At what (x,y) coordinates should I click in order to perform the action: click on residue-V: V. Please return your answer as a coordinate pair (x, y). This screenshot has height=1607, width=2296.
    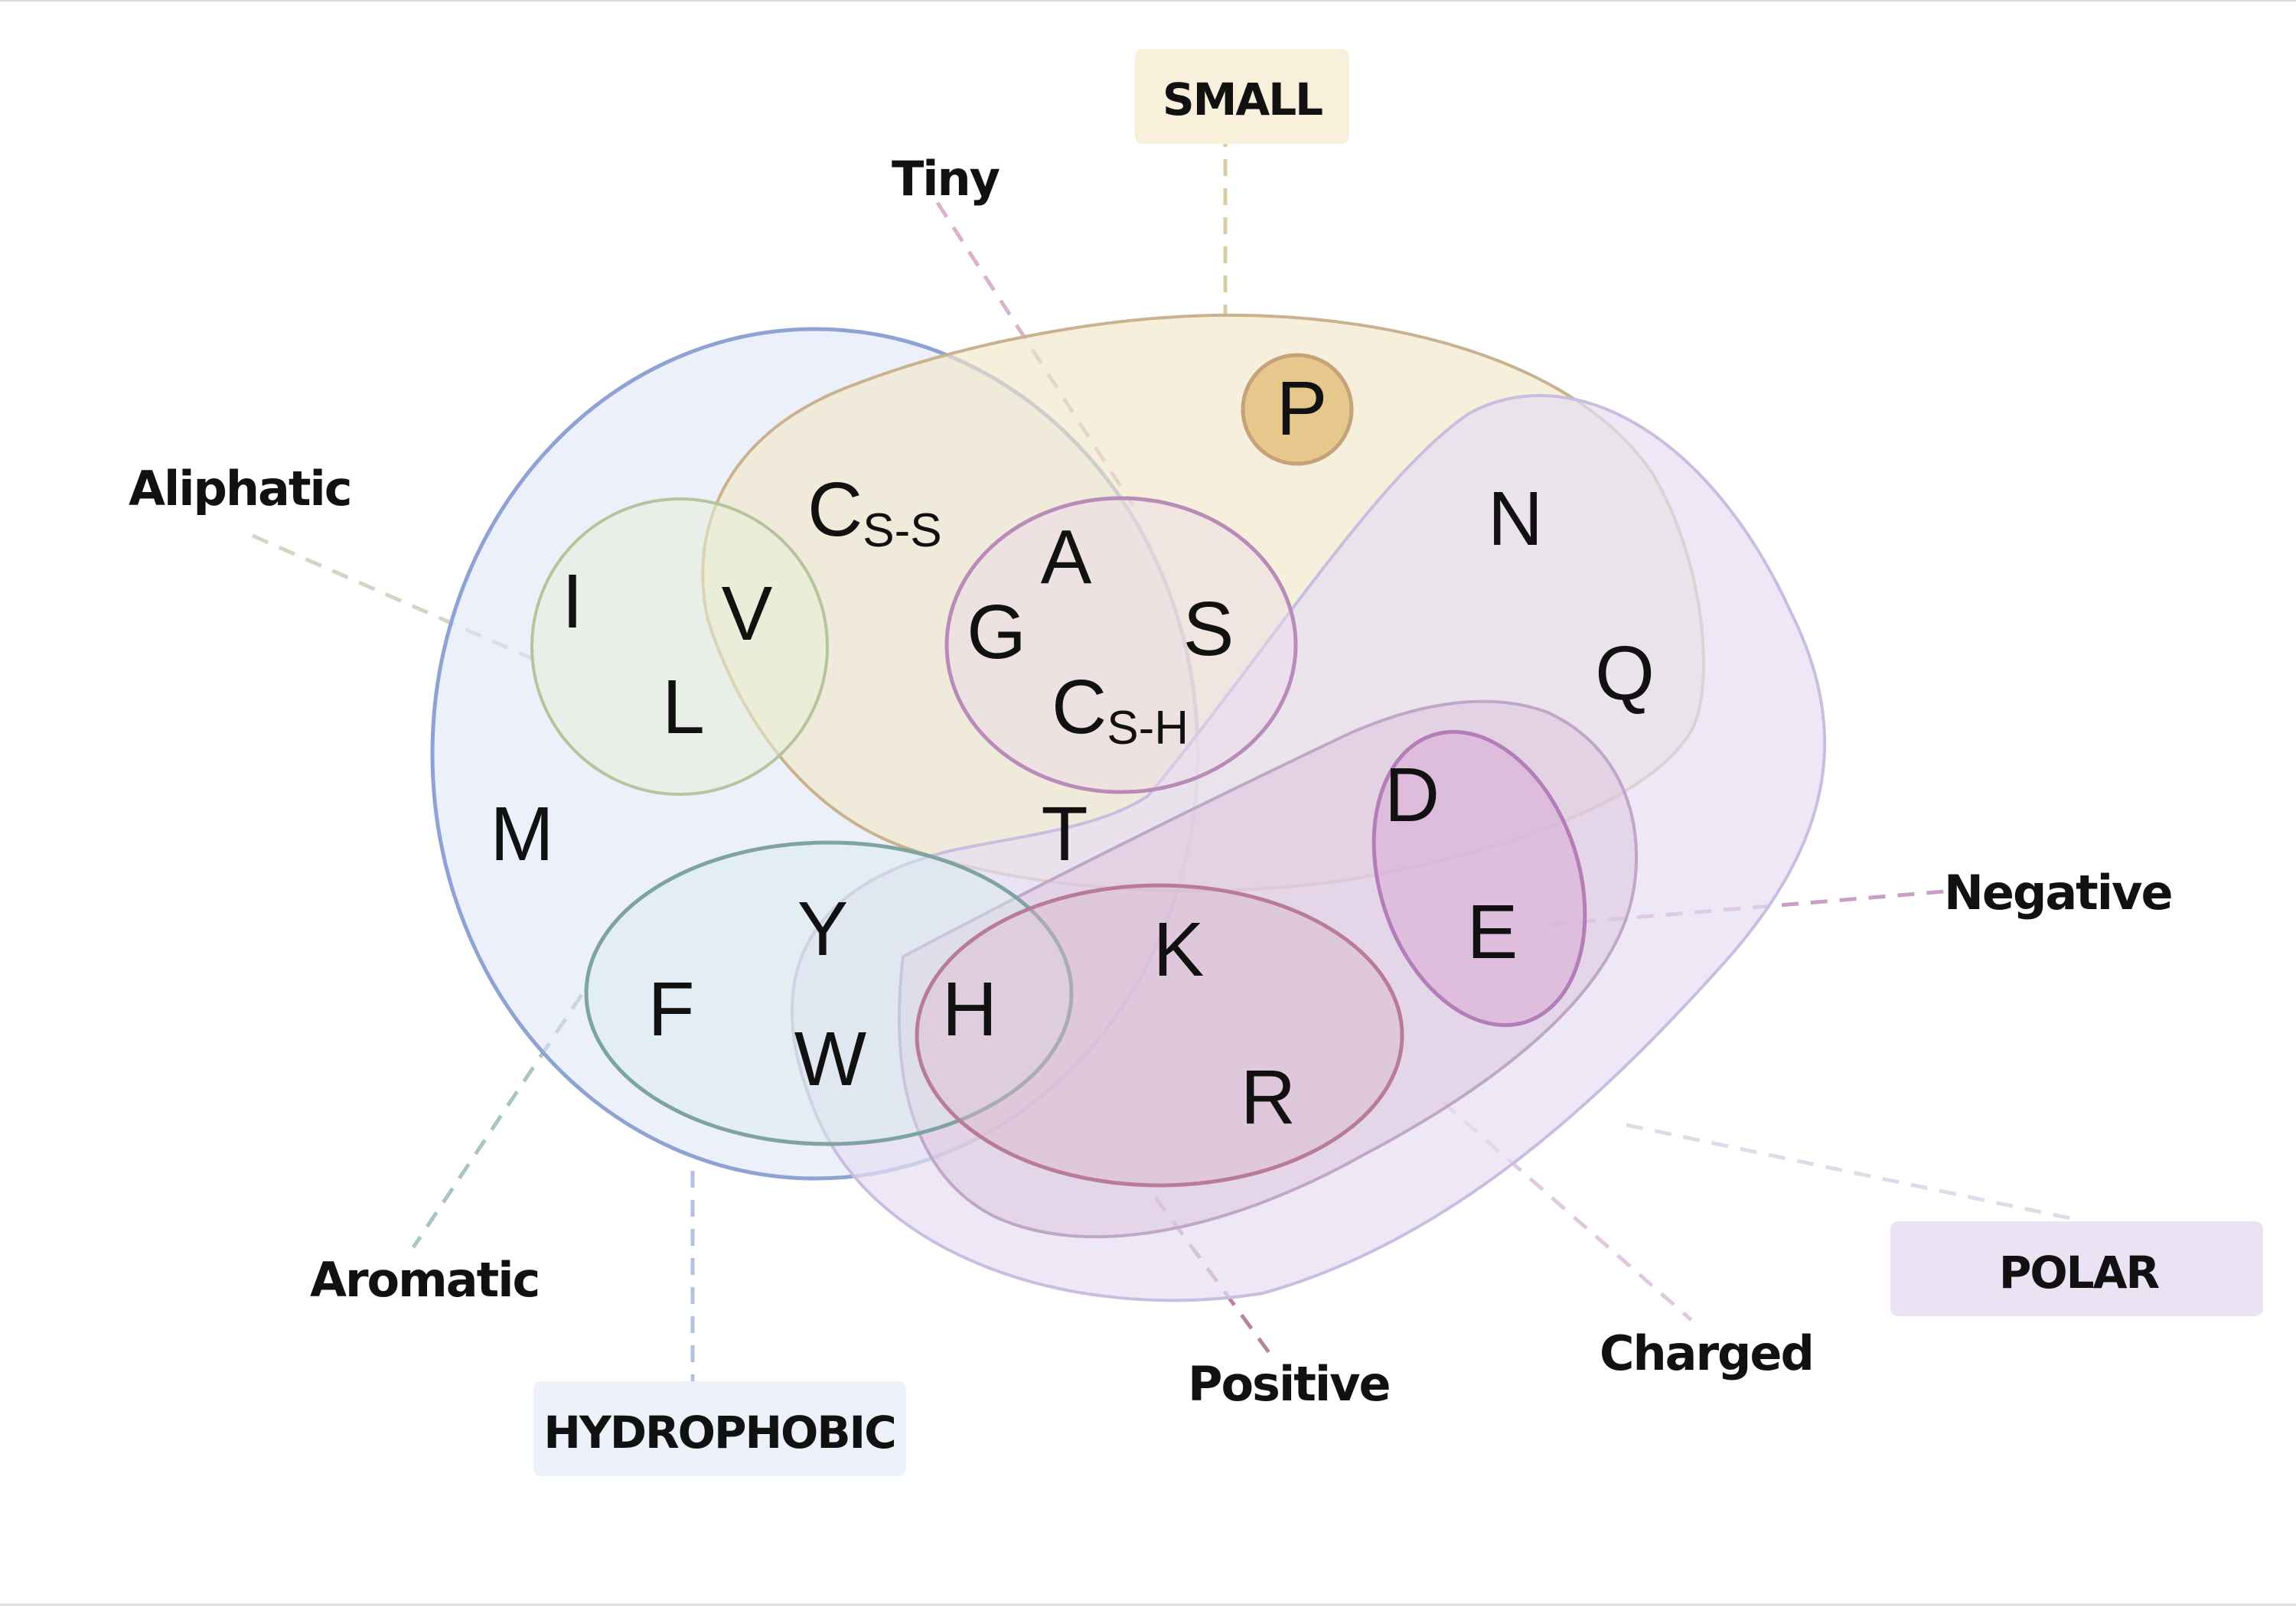
    Looking at the image, I should click on (747, 614).